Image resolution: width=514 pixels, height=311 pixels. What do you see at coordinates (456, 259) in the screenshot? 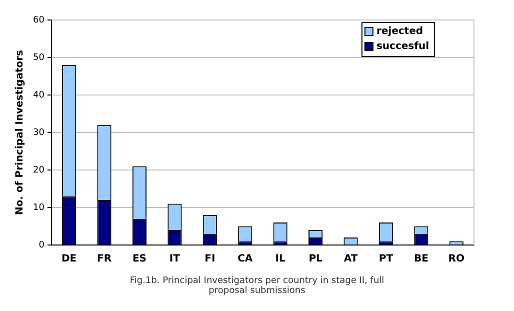
I see `x-tick-label: RO` at bounding box center [456, 259].